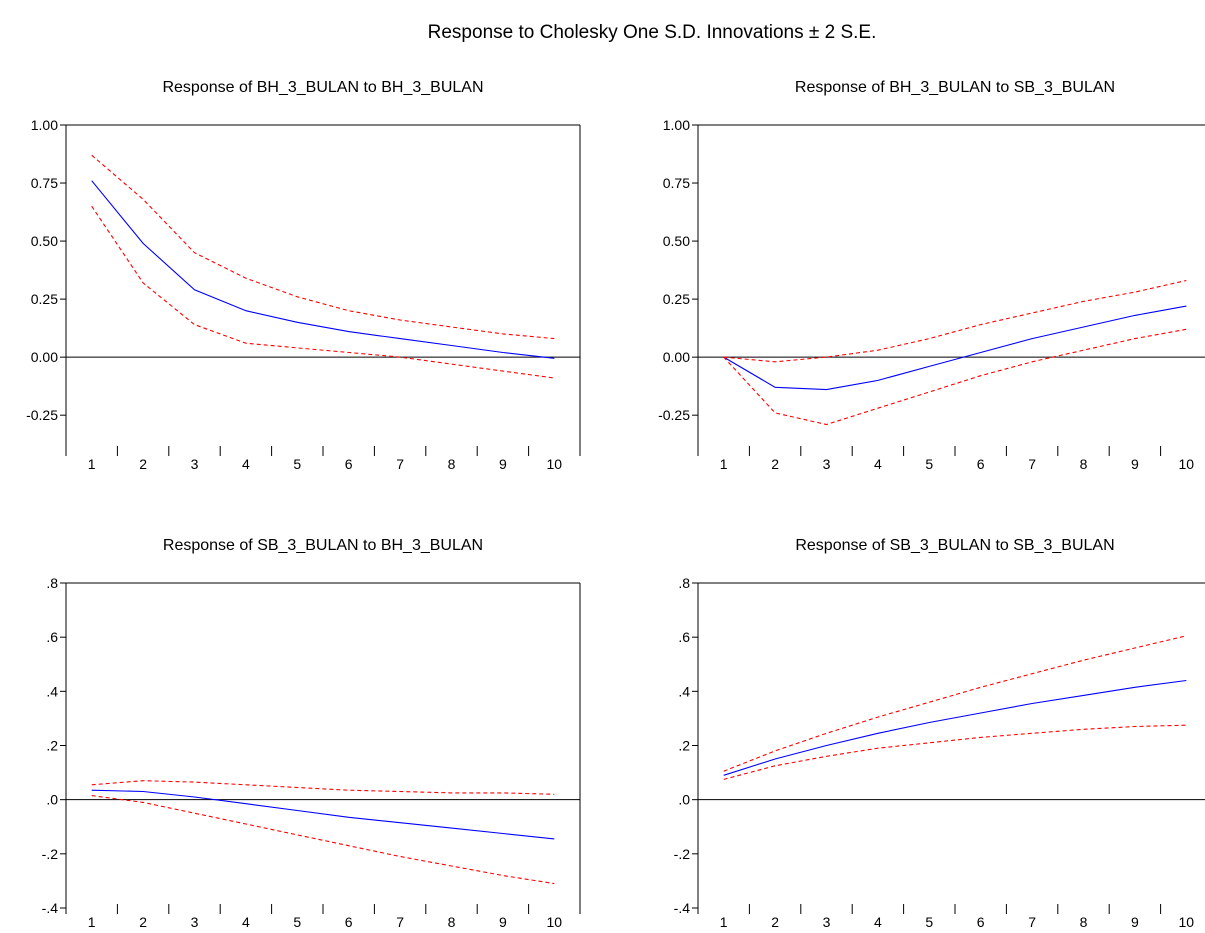 The image size is (1205, 933). Describe the element at coordinates (322, 87) in the screenshot. I see `panel-title: Response of BH_3_BULAN to BH_3_BULAN` at that location.